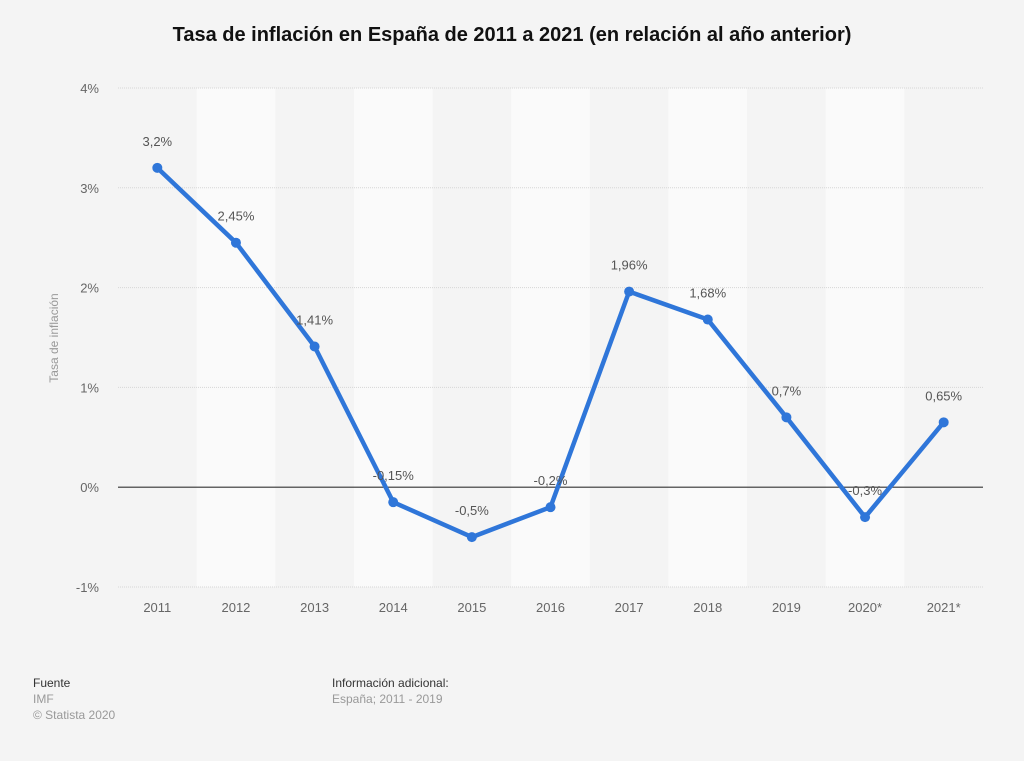  I want to click on x-tick-label: 2014, so click(393, 607).